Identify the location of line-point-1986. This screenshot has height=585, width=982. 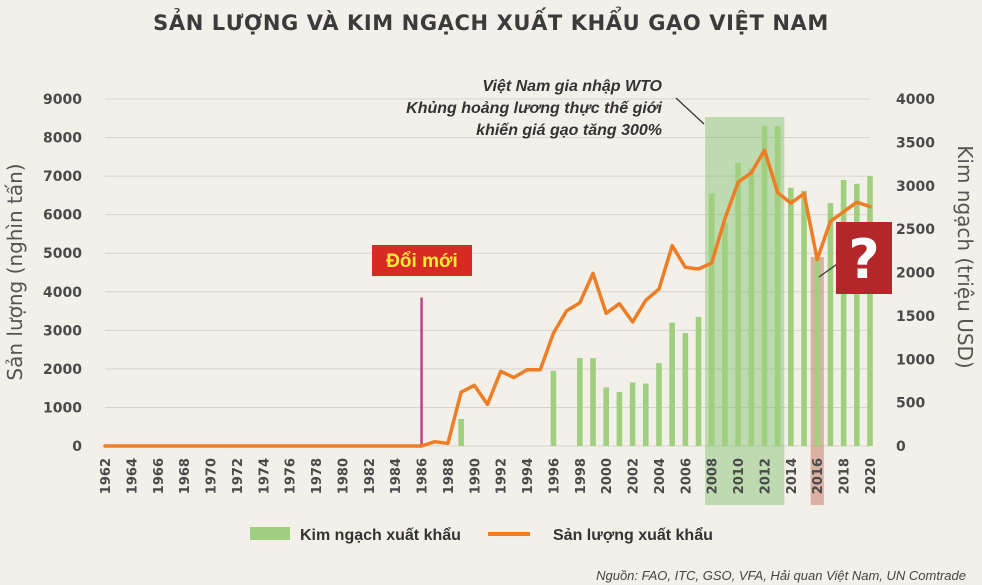
(421, 446).